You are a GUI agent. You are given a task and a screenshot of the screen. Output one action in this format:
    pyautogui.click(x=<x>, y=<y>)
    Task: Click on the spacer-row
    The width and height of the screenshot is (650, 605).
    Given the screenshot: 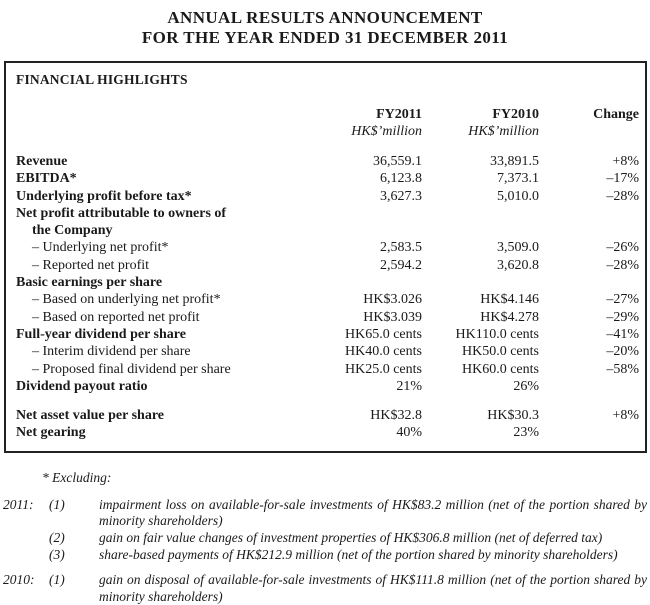 What is the action you would take?
    pyautogui.click(x=327, y=401)
    